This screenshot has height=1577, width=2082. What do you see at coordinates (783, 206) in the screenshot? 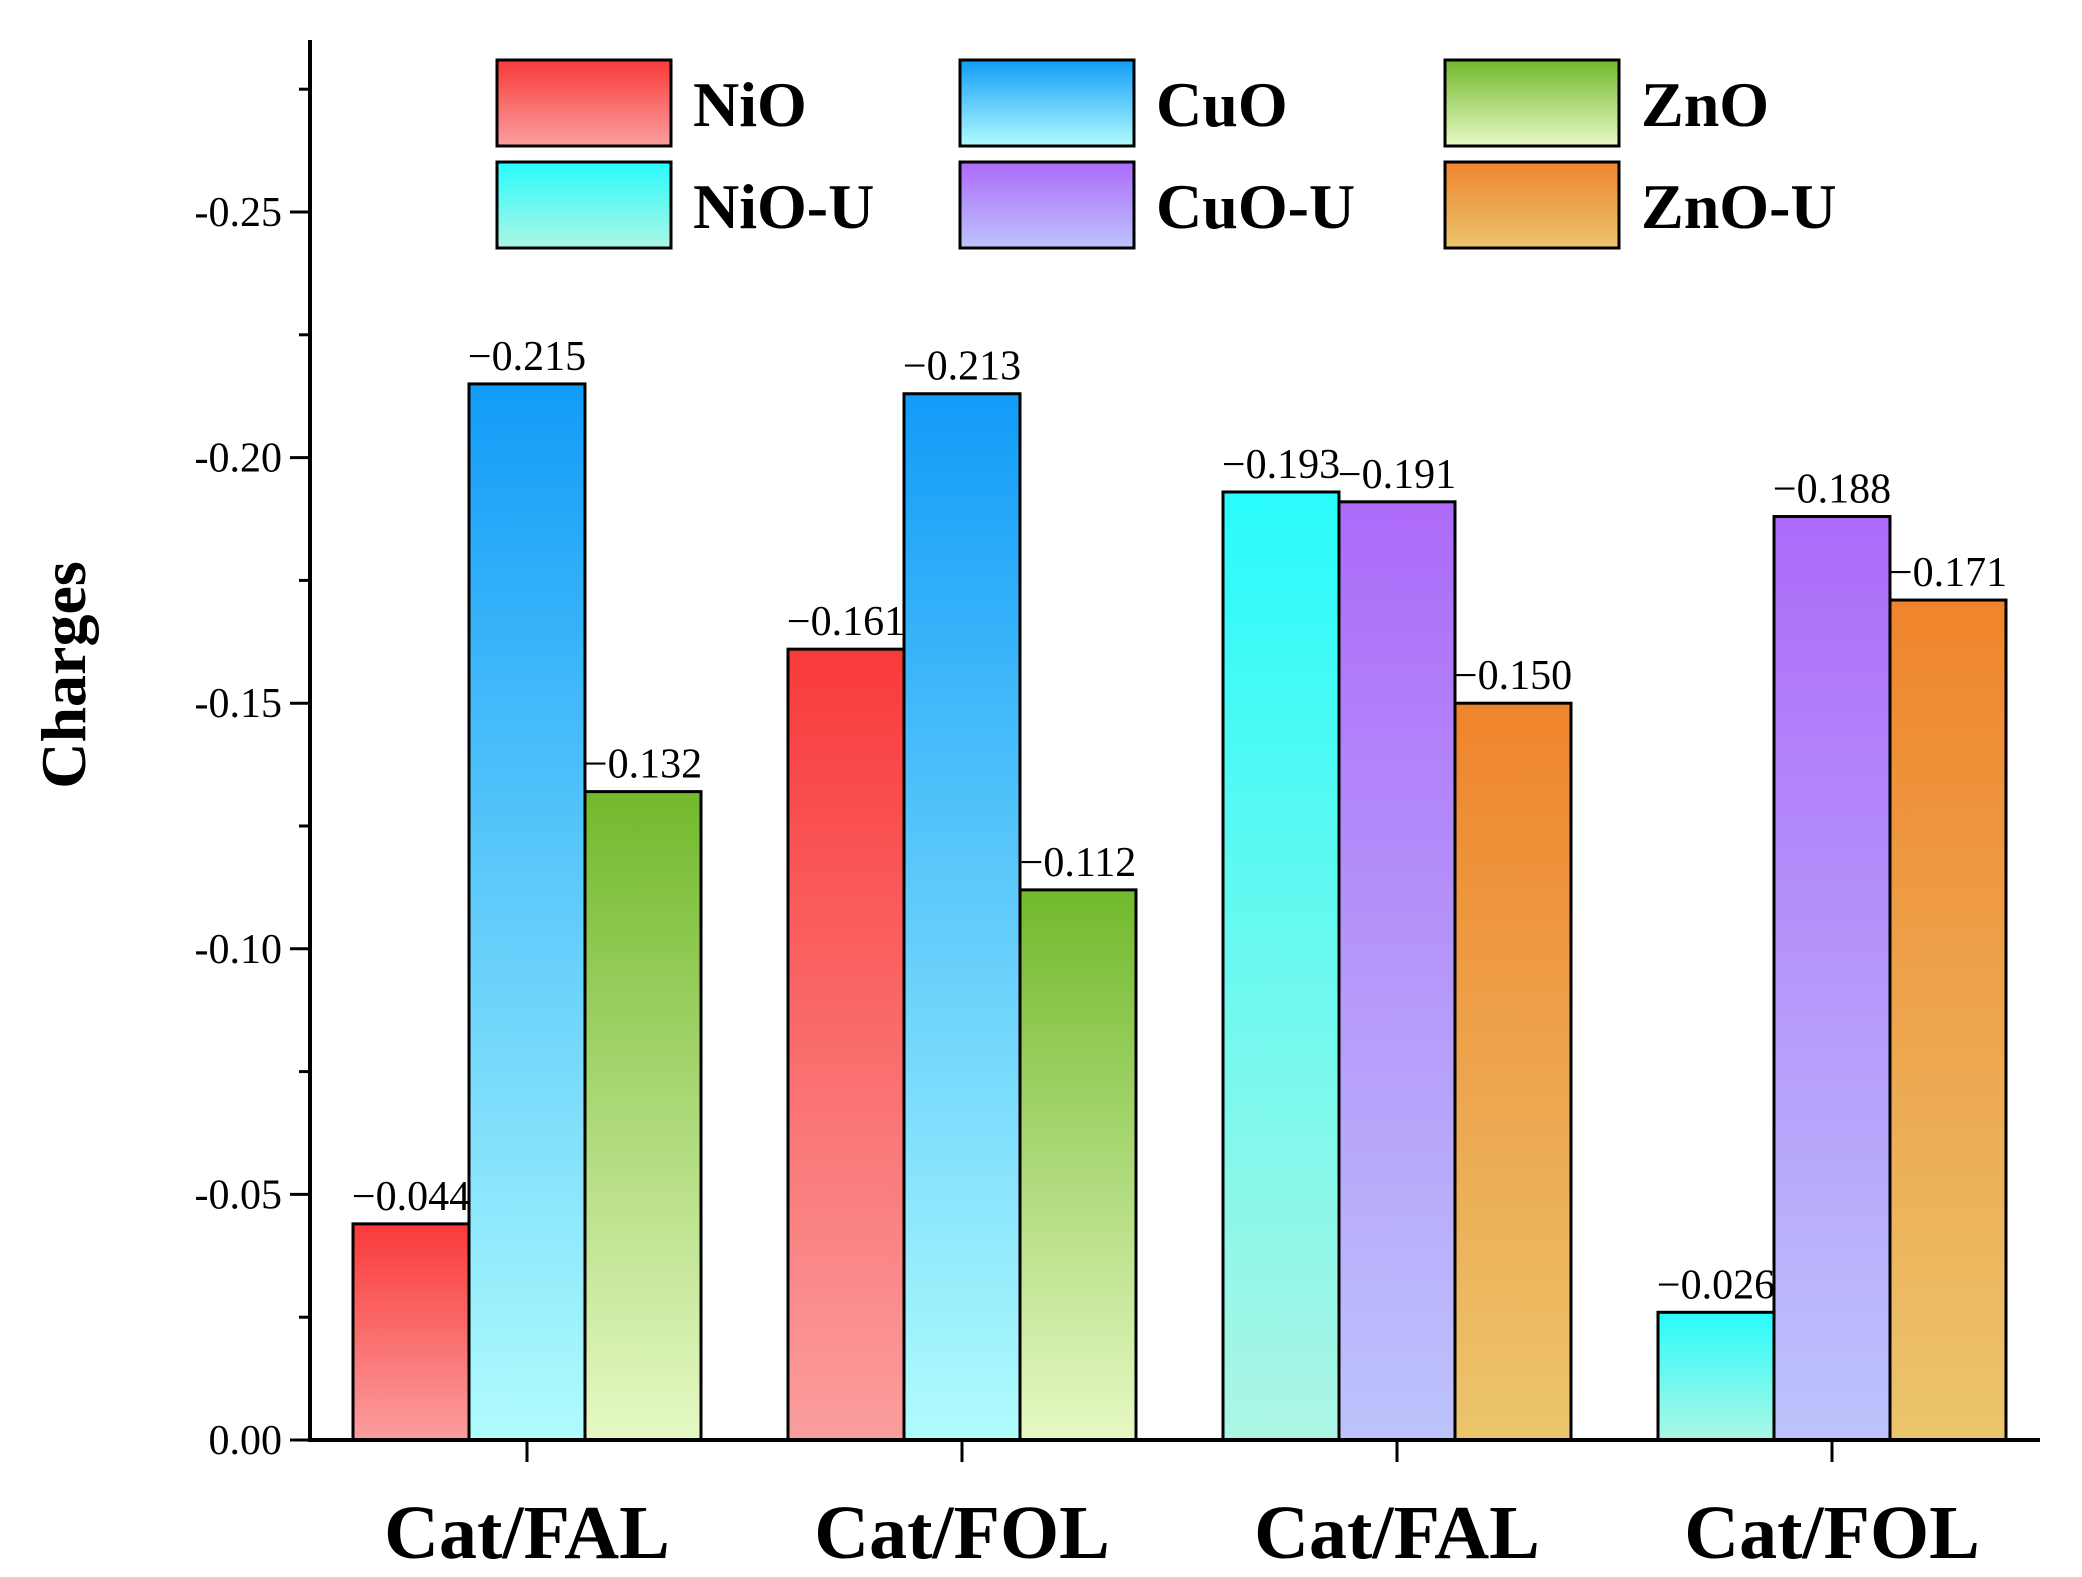
I see `legend-label-nio-u: NiO-U` at bounding box center [783, 206].